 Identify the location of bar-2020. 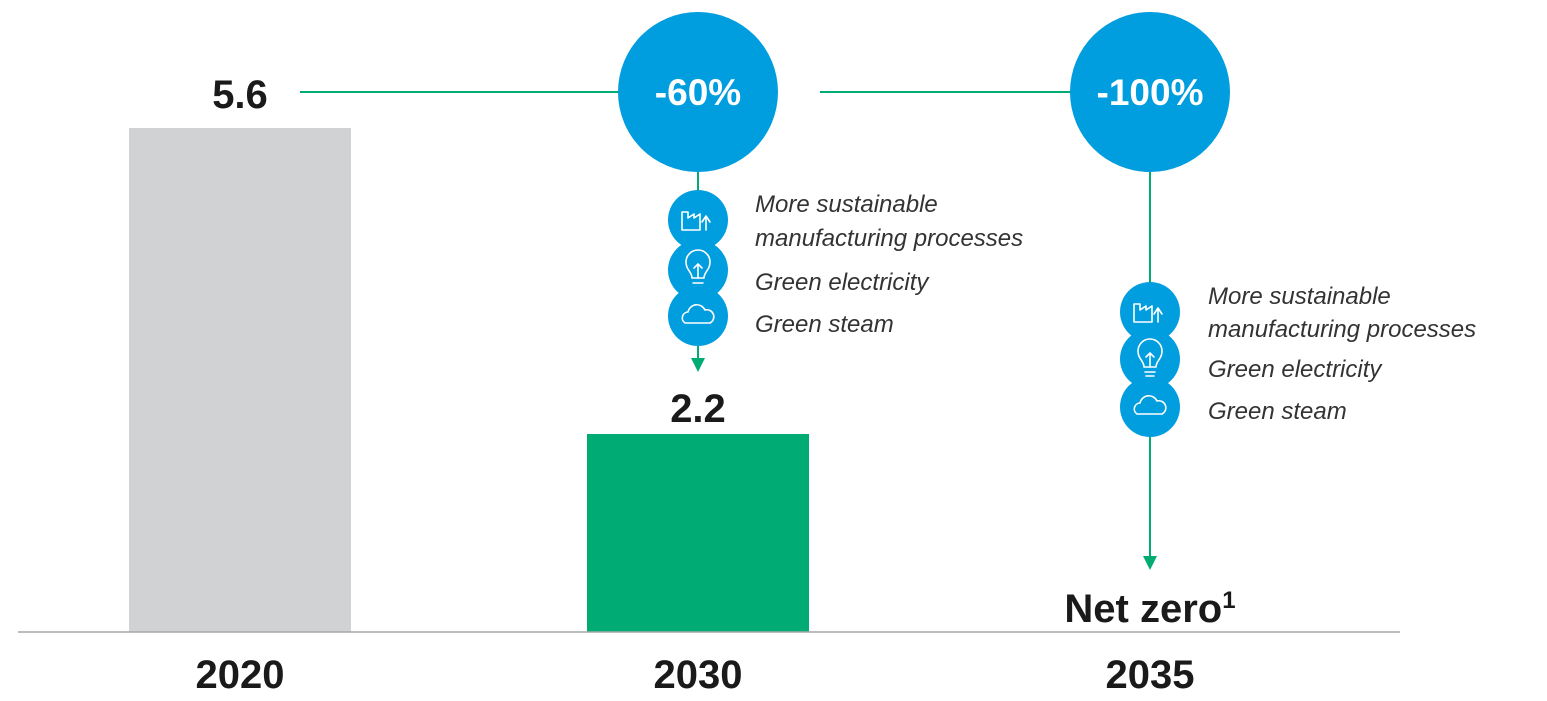
(240, 380).